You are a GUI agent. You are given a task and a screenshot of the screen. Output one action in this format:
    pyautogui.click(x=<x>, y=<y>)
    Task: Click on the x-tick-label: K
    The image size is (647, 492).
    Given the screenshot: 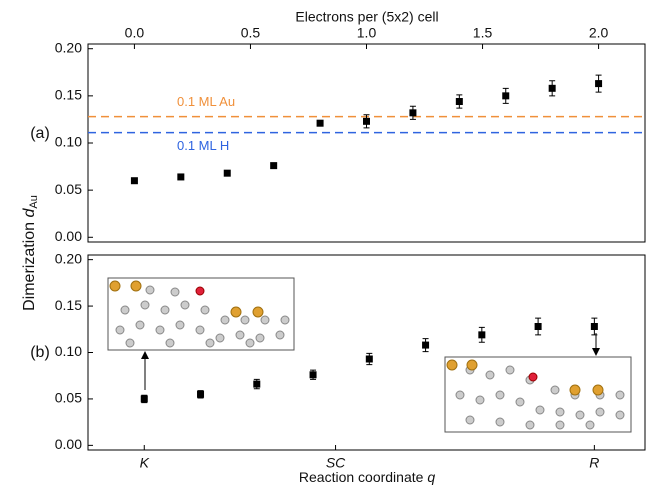 What is the action you would take?
    pyautogui.click(x=145, y=463)
    